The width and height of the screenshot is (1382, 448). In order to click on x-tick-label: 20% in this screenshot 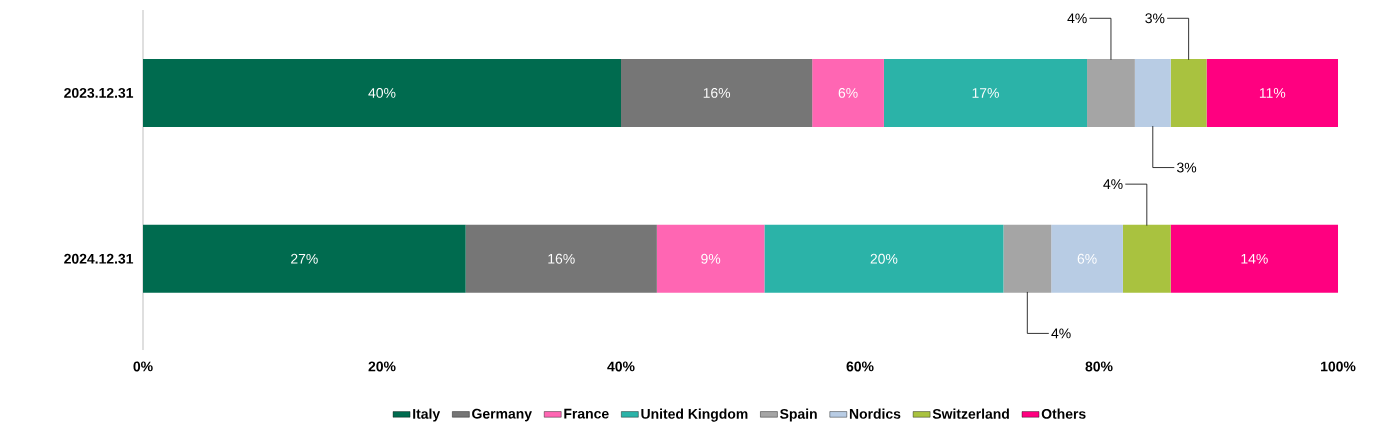, I will do `click(382, 366)`.